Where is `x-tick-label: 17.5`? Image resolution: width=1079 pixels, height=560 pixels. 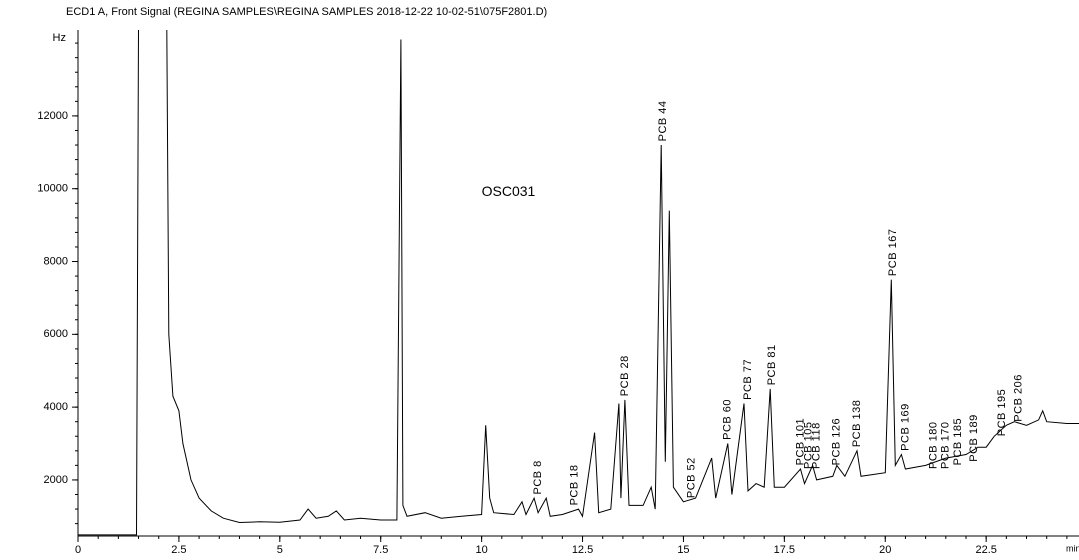 x-tick-label: 17.5 is located at coordinates (784, 550).